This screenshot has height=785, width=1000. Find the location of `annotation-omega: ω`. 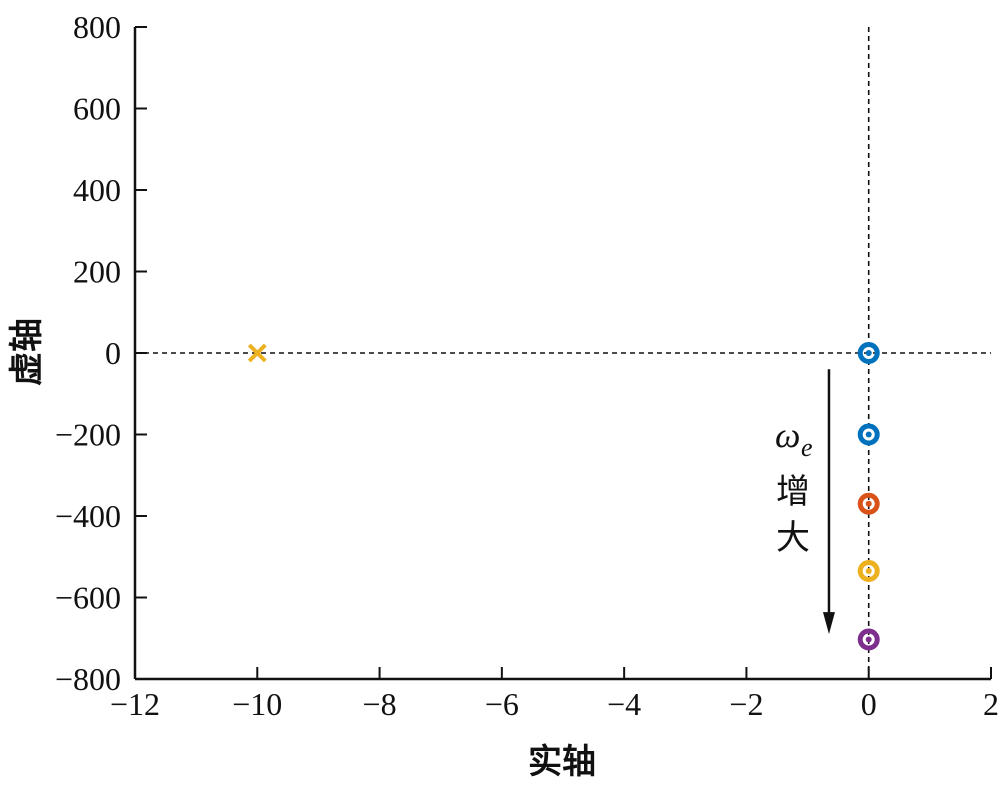

annotation-omega: ω is located at coordinates (787, 435).